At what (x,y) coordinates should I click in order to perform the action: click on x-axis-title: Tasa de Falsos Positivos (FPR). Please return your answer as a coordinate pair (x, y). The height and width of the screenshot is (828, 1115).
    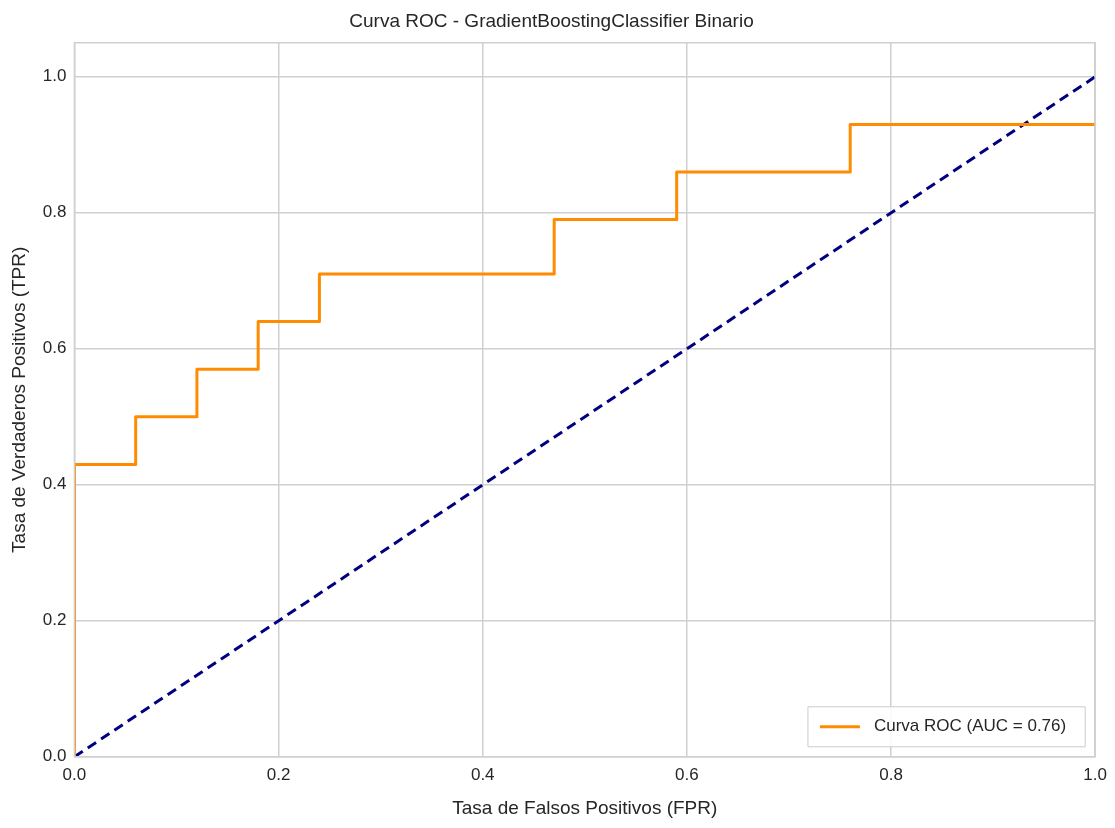
    Looking at the image, I should click on (585, 807).